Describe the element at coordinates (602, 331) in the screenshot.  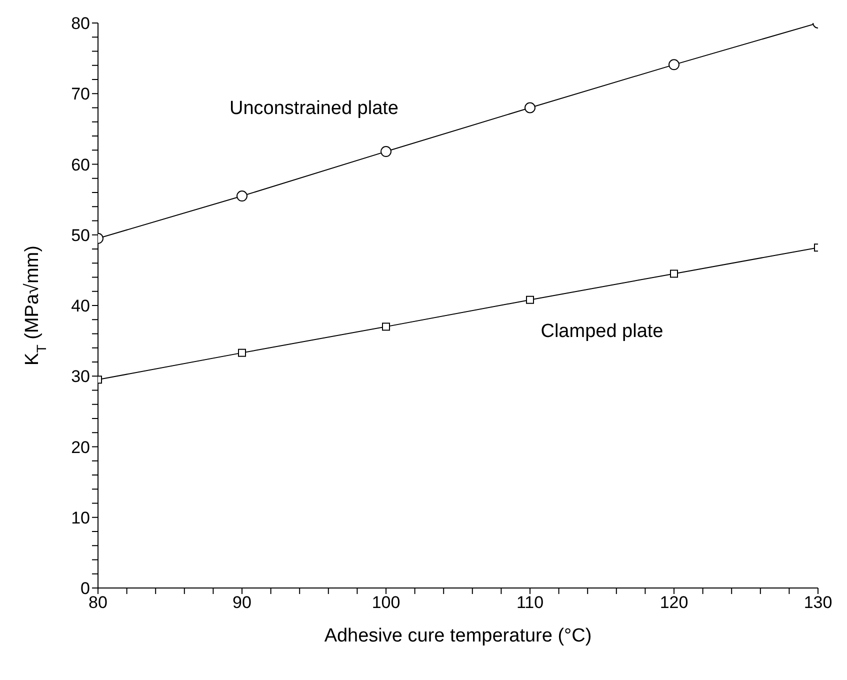
I see `series-label: Clamped plate` at that location.